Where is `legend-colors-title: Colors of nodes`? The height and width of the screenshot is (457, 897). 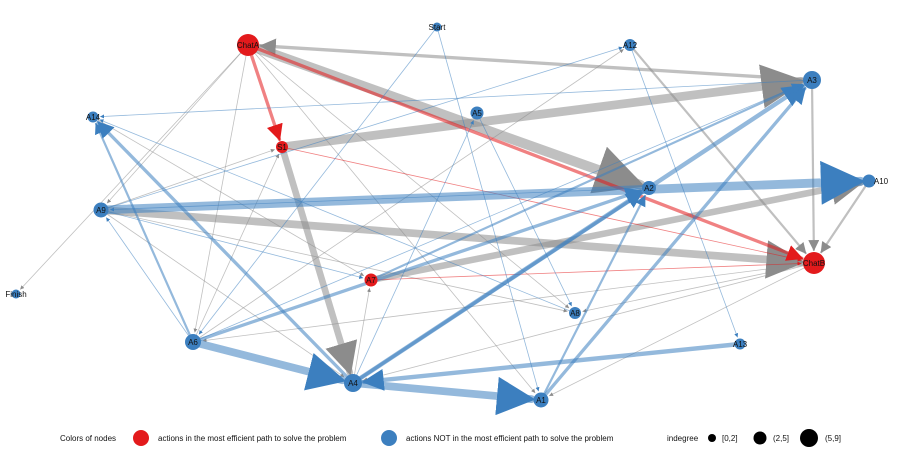 legend-colors-title: Colors of nodes is located at coordinates (88, 438).